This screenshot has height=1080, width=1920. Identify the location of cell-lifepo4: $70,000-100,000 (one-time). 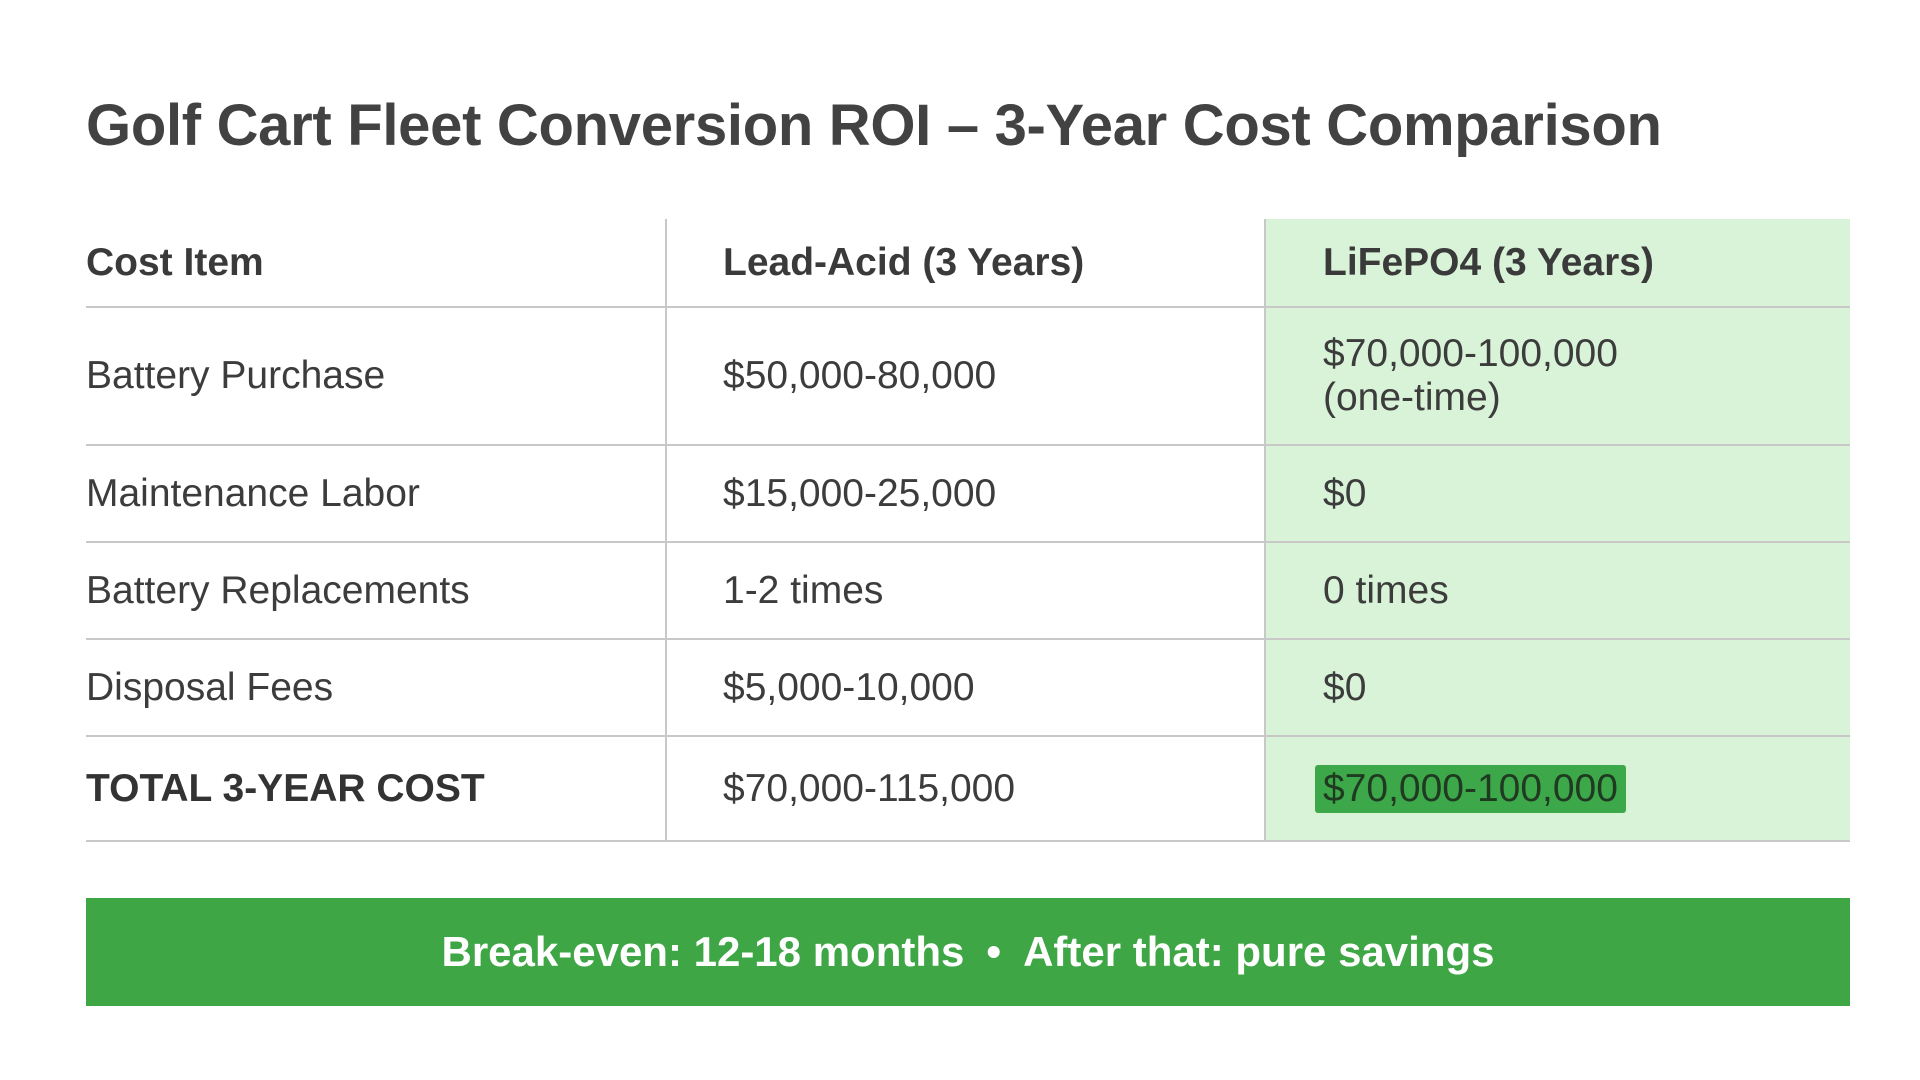
(1557, 376).